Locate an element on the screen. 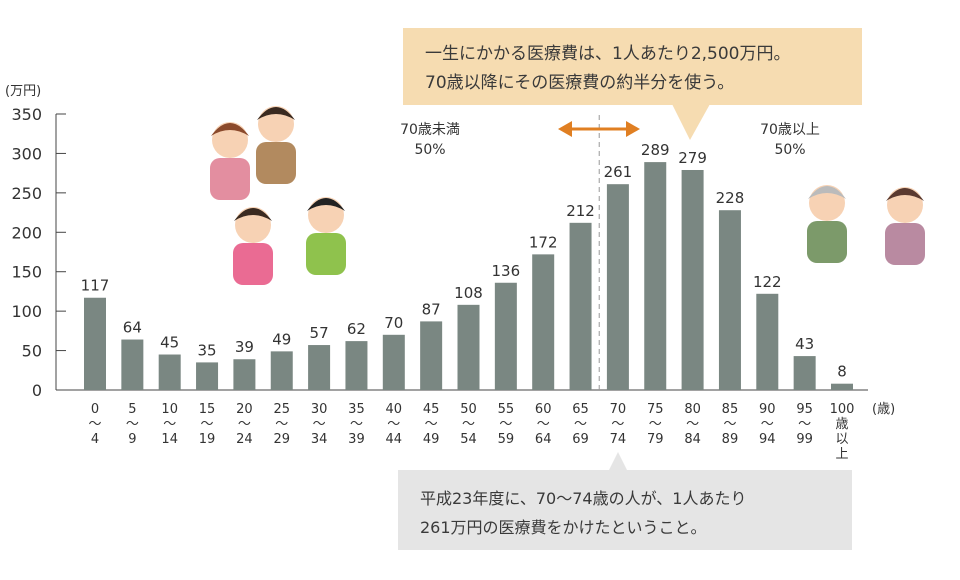 This screenshot has width=960, height=580. y-axis-label: (万円) is located at coordinates (23, 91).